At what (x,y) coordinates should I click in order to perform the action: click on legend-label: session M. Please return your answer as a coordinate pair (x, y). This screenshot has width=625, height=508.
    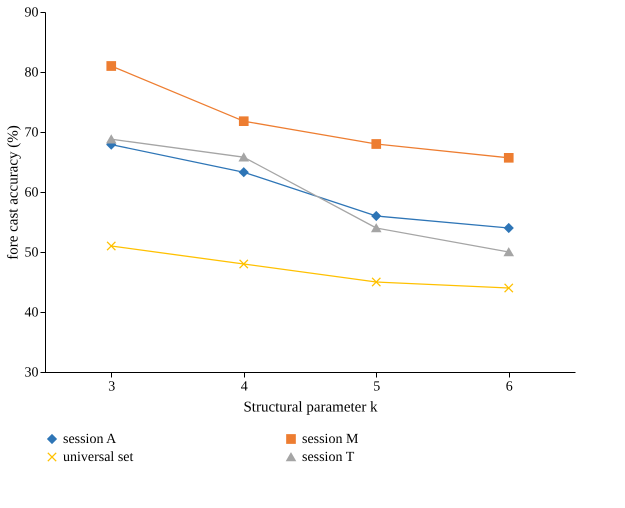
    Looking at the image, I should click on (330, 439).